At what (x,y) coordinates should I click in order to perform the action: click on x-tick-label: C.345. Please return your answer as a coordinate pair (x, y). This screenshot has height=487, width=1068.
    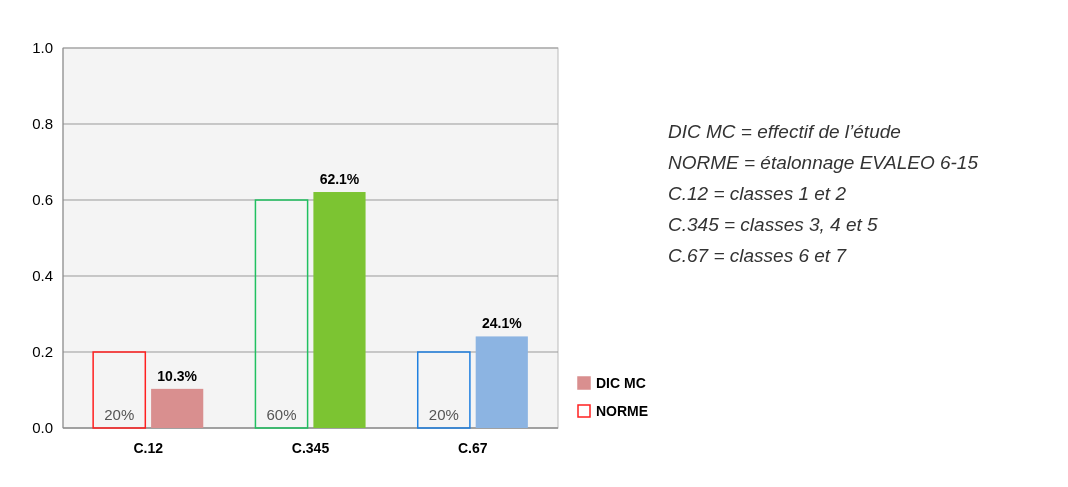
    Looking at the image, I should click on (310, 448).